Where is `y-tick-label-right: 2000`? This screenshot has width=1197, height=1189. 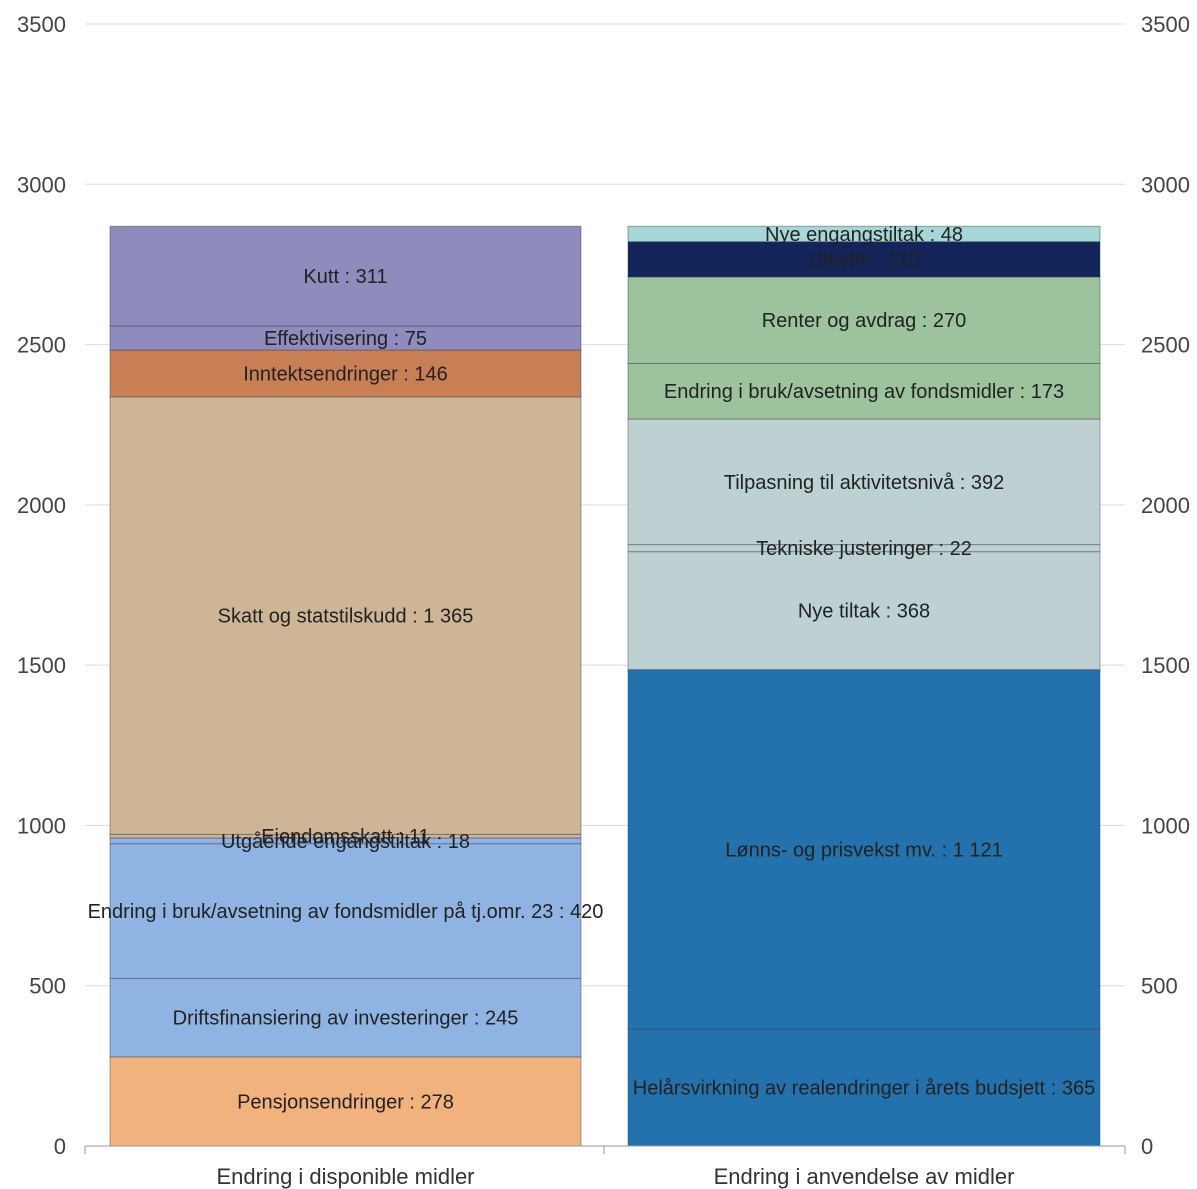 y-tick-label-right: 2000 is located at coordinates (1165, 505).